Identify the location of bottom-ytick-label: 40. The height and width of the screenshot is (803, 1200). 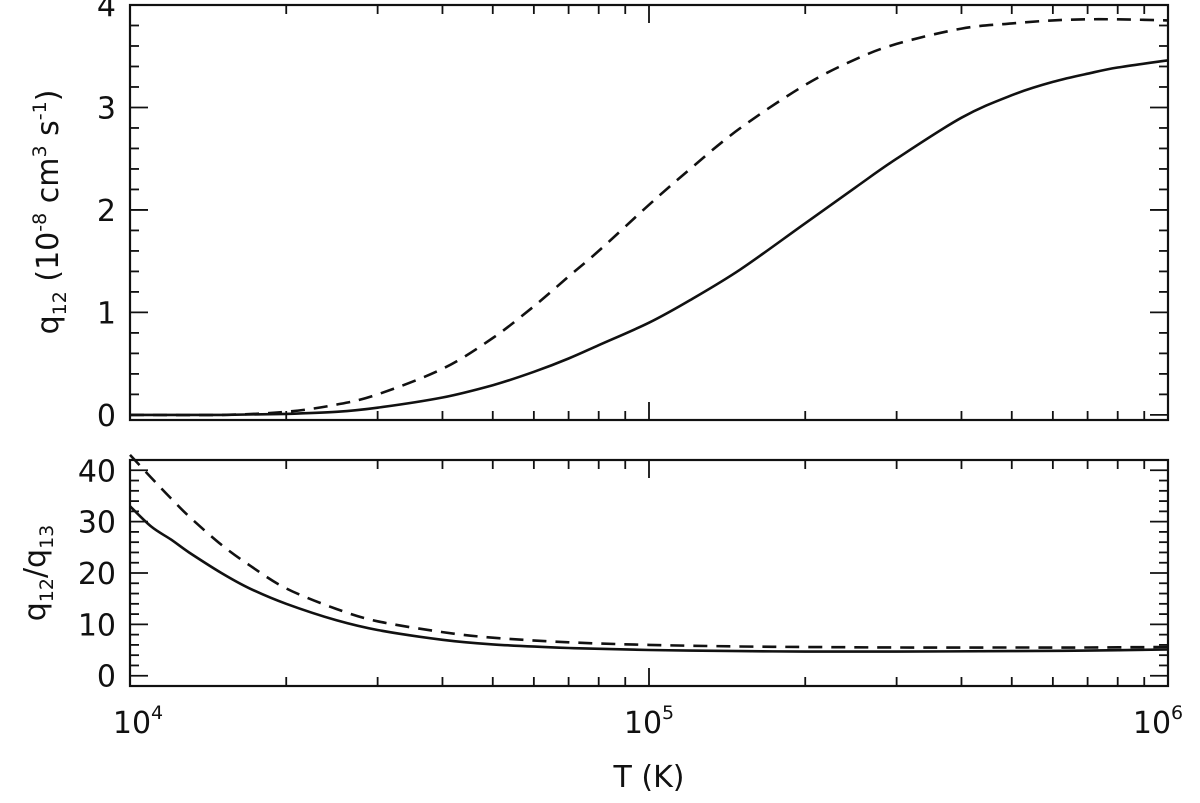
(97, 471).